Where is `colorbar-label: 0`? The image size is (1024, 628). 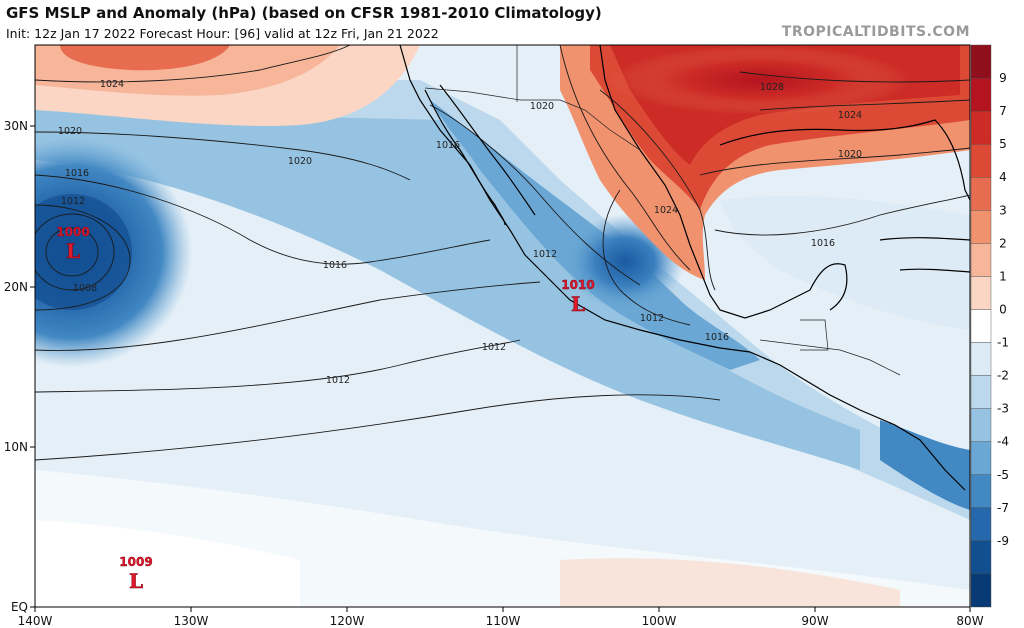 colorbar-label: 0 is located at coordinates (1003, 309).